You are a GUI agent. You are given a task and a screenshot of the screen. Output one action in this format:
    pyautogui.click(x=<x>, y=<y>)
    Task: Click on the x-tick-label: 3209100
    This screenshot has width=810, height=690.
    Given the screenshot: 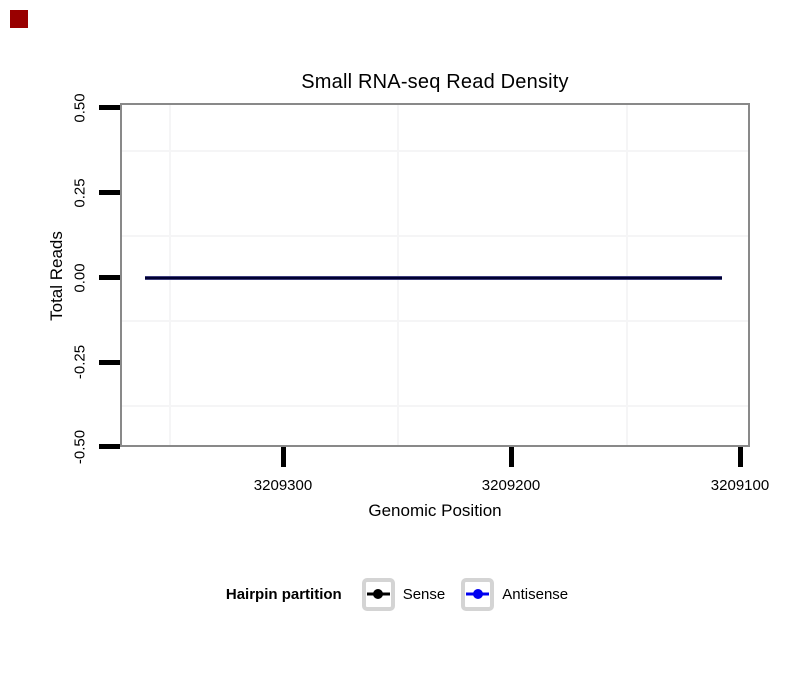 What is the action you would take?
    pyautogui.click(x=740, y=485)
    